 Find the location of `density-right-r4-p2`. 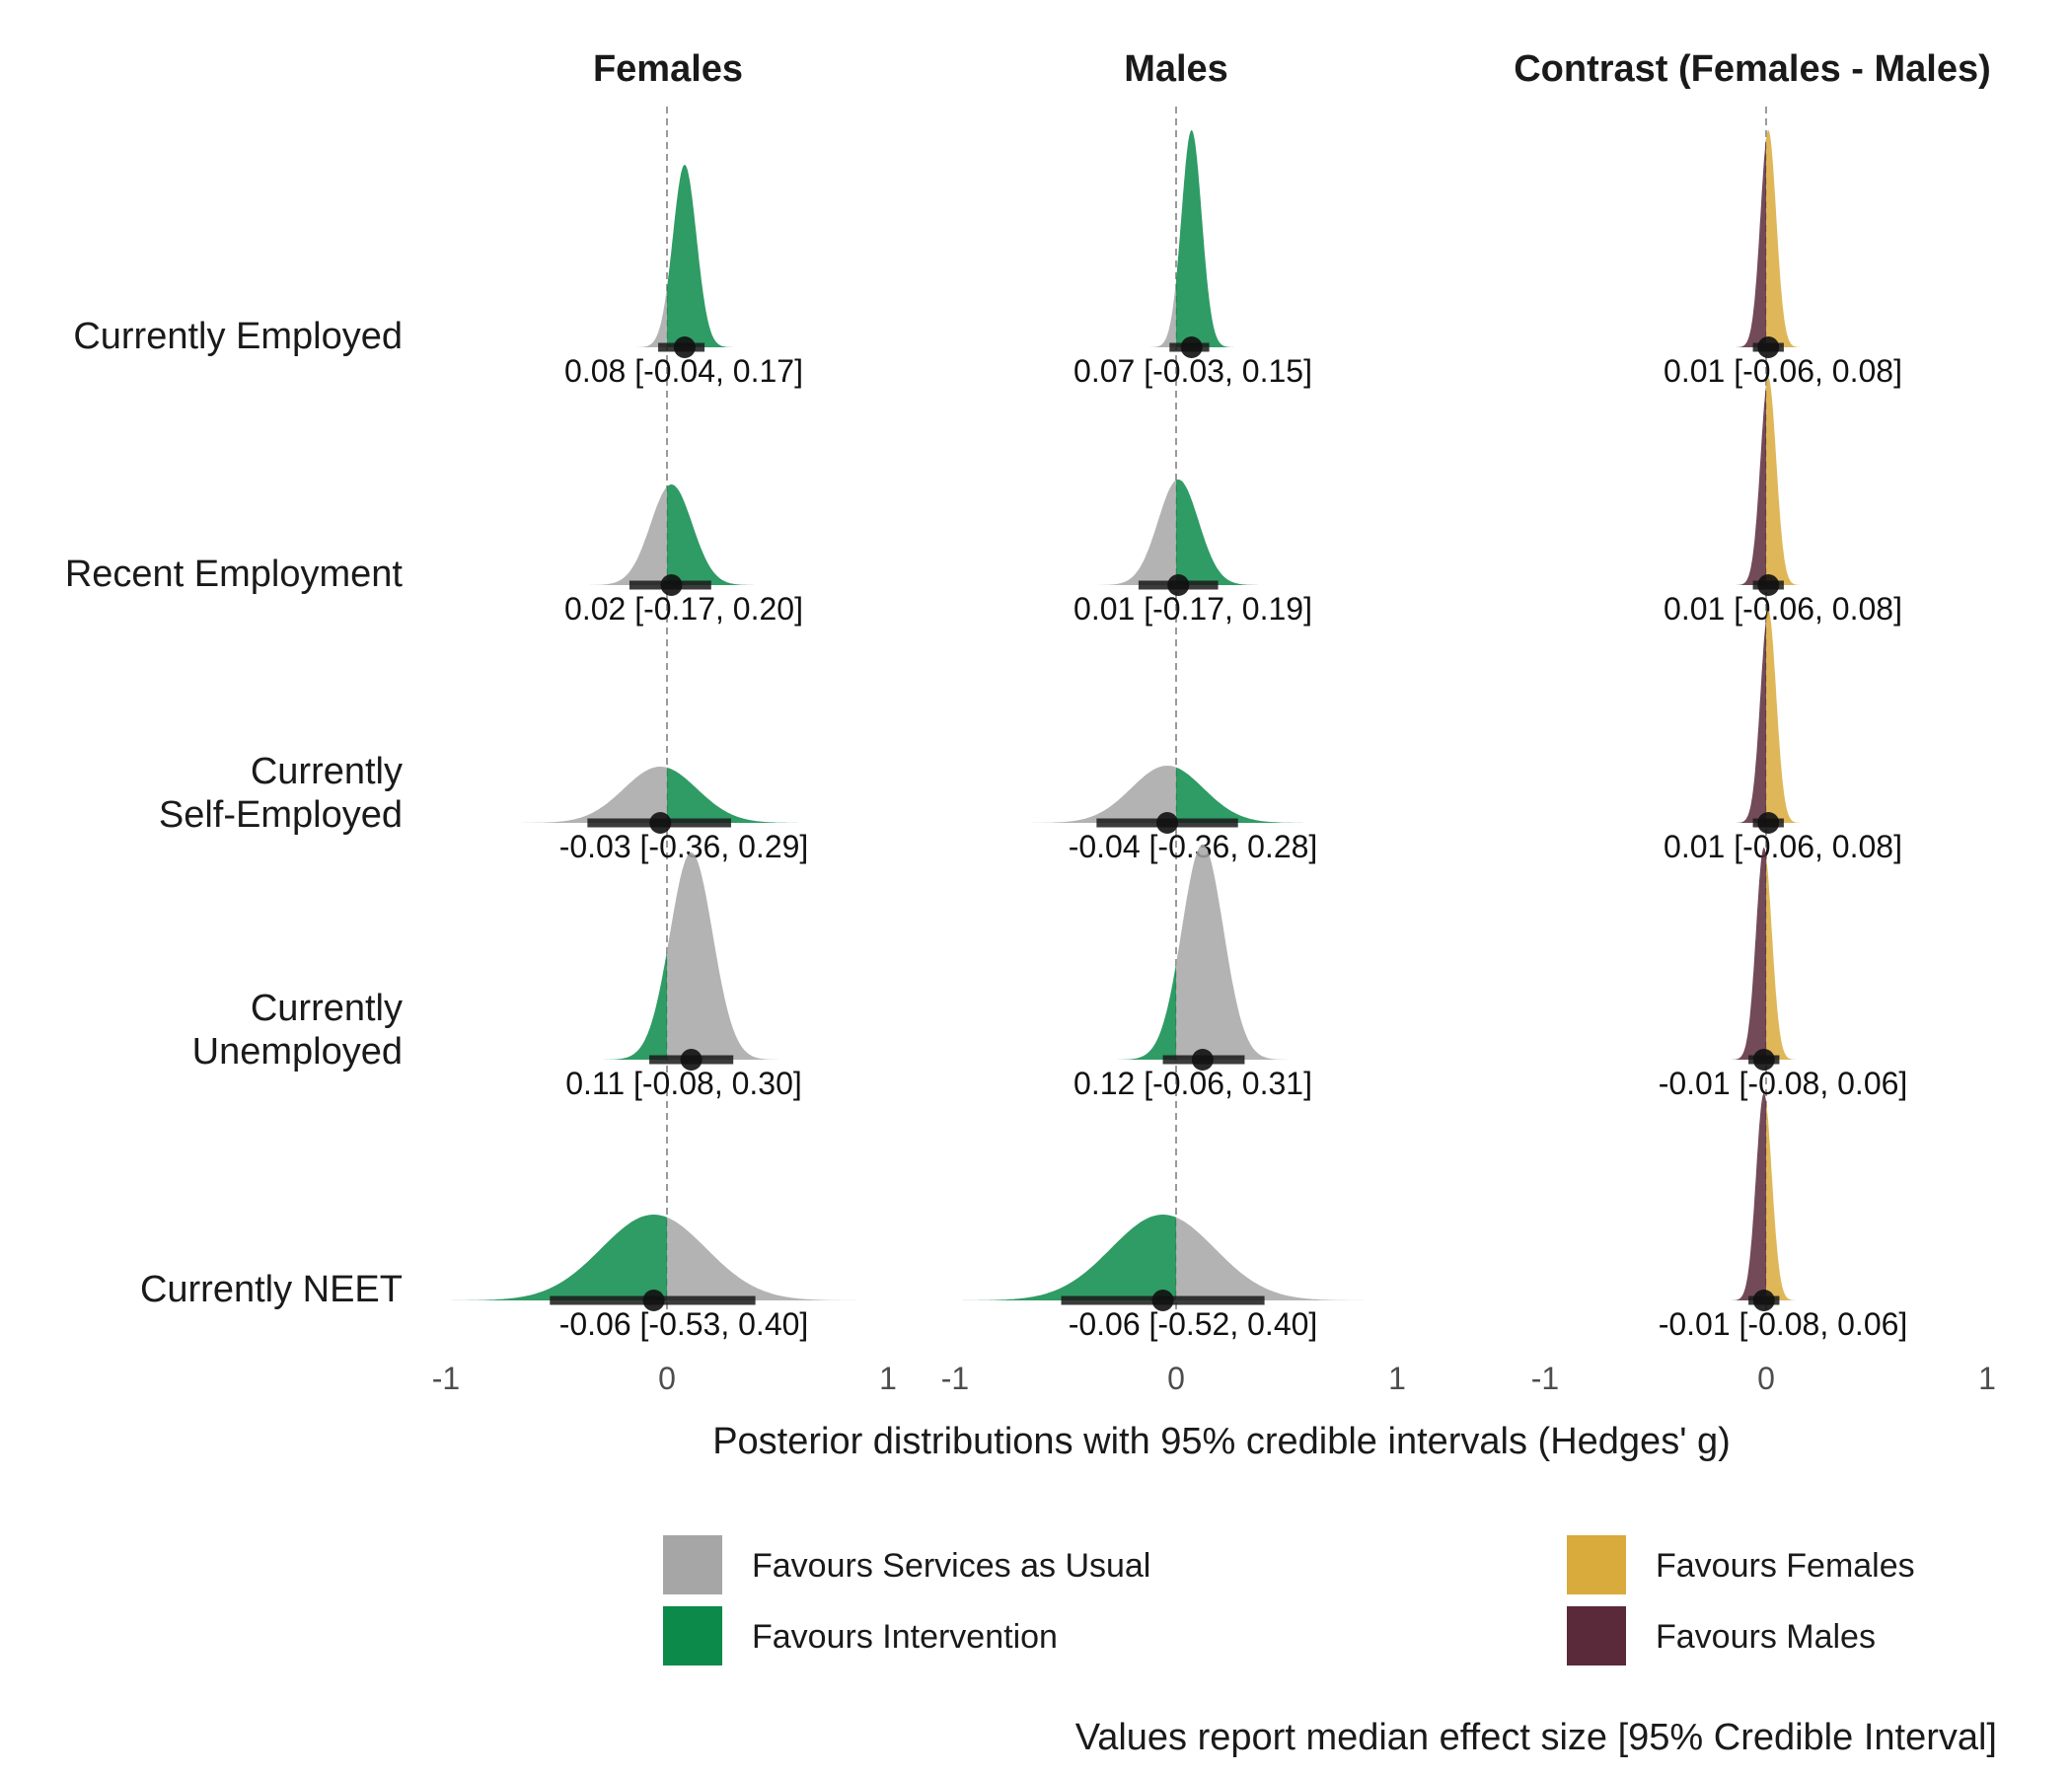

density-right-r4-p2 is located at coordinates (1782, 1201).